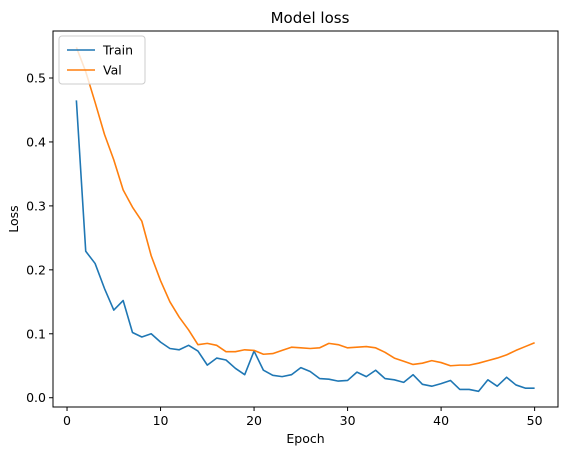 The height and width of the screenshot is (455, 567). Describe the element at coordinates (348, 420) in the screenshot. I see `x-tick-label: 30` at that location.